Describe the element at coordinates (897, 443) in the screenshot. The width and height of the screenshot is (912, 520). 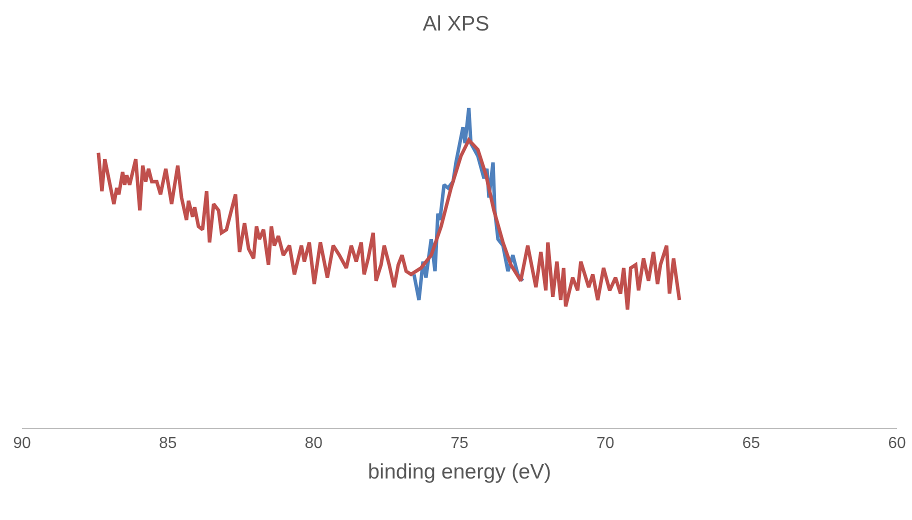
I see `x-tick-label: 60` at that location.